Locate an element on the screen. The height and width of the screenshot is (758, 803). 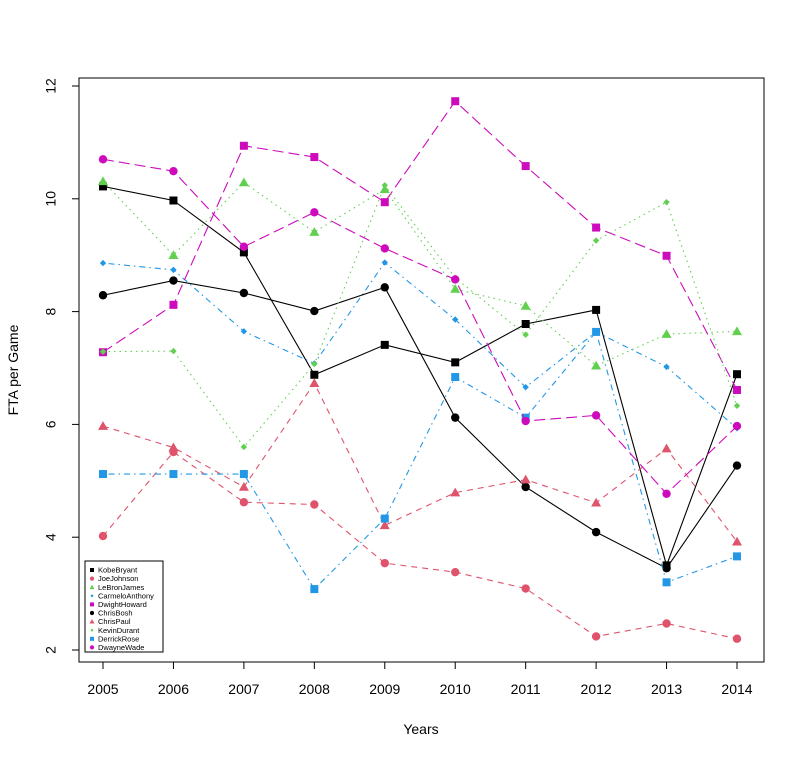
x-tick-label: 2010 is located at coordinates (455, 689).